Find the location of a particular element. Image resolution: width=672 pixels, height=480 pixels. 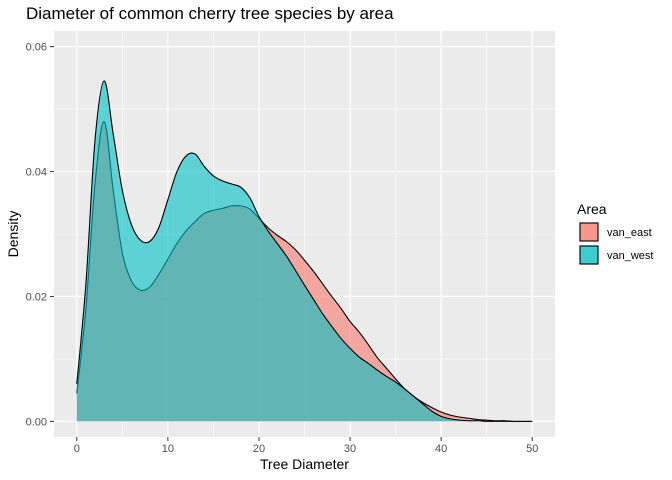

y-axis: 0.00 0.02 0.04 0.06 is located at coordinates (40, 235).